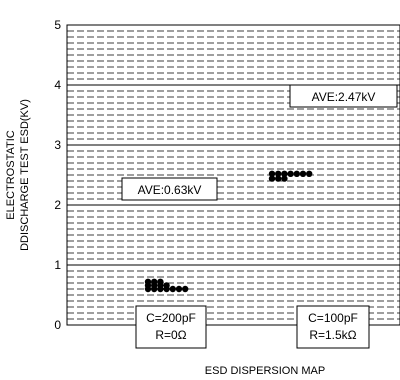 Image resolution: width=400 pixels, height=380 pixels. I want to click on y-tick-label: 3, so click(57, 145).